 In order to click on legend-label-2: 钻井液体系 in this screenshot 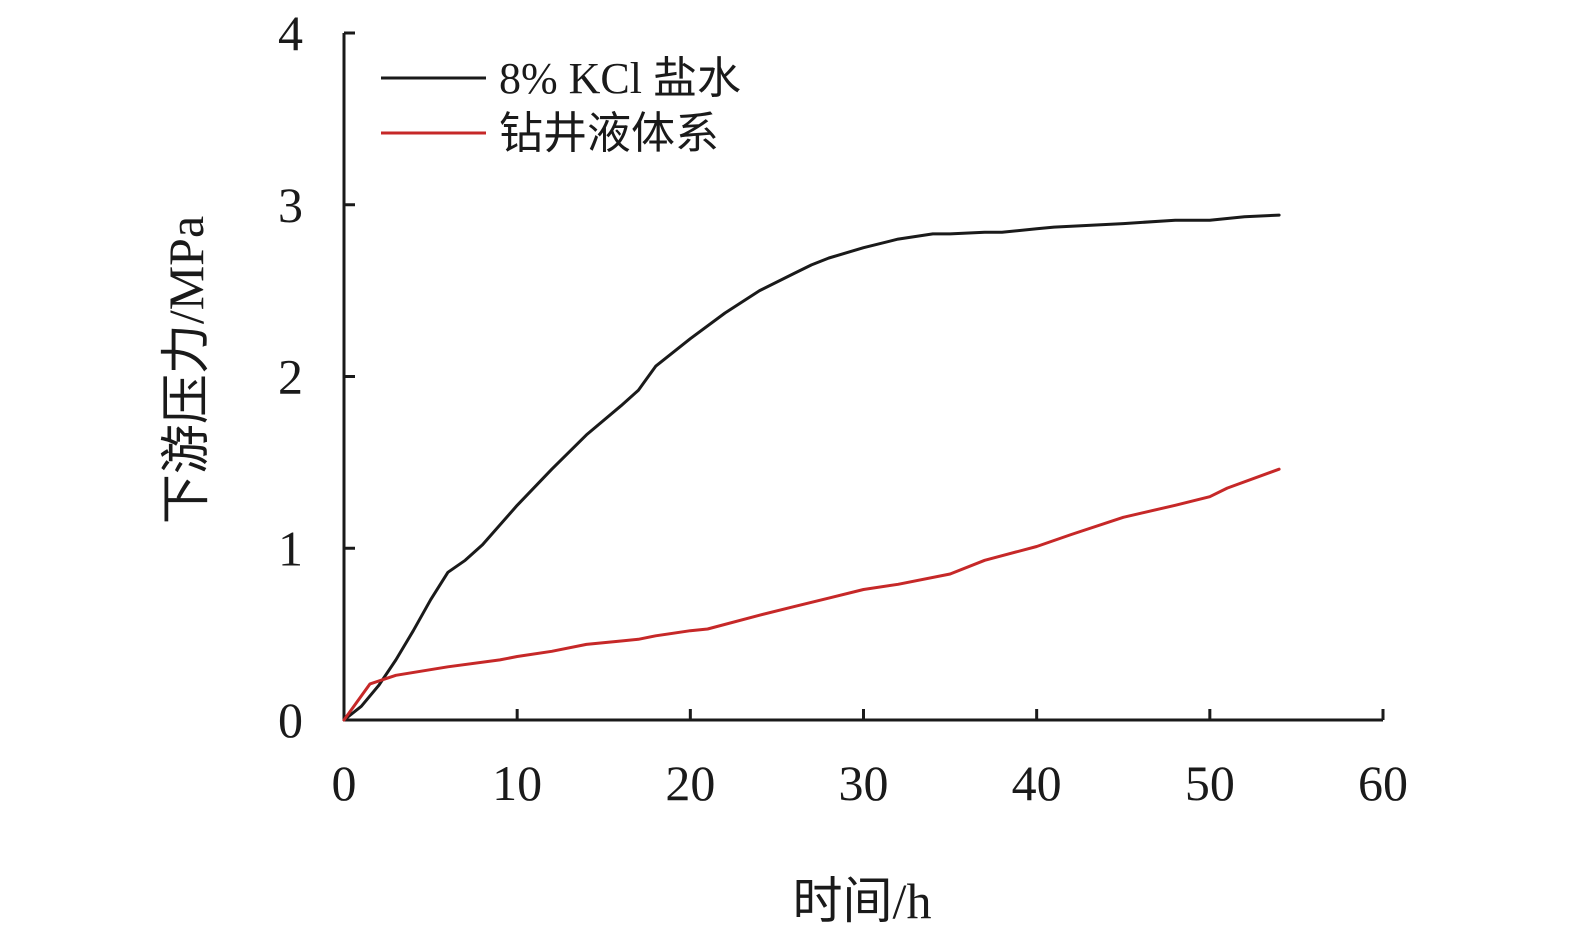, I will do `click(609, 133)`.